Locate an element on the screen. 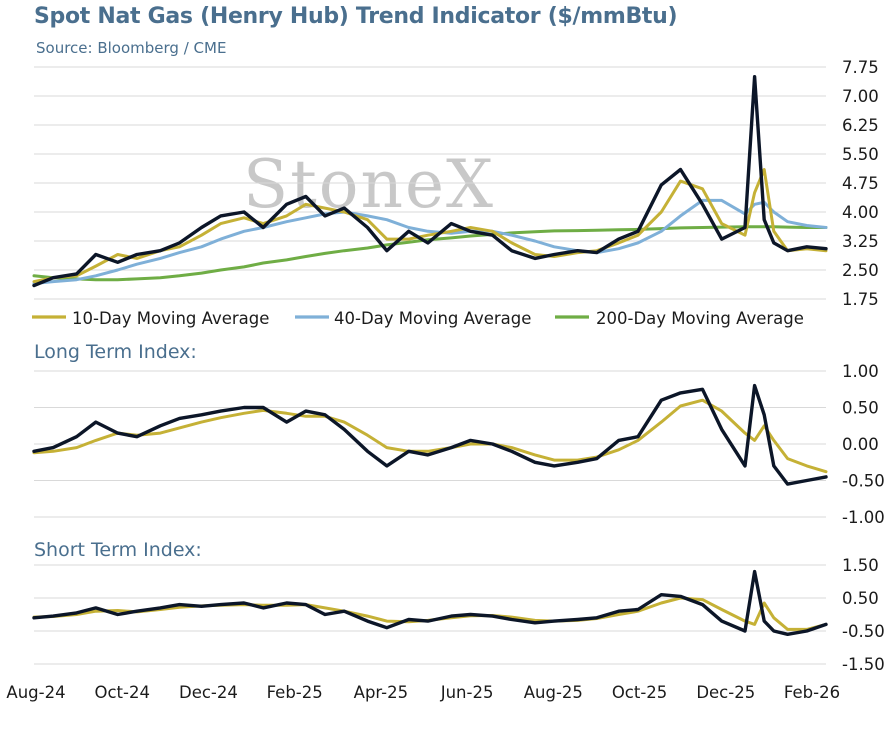 This screenshot has width=895, height=730. x-tick-label: Oct-24 is located at coordinates (121, 692).